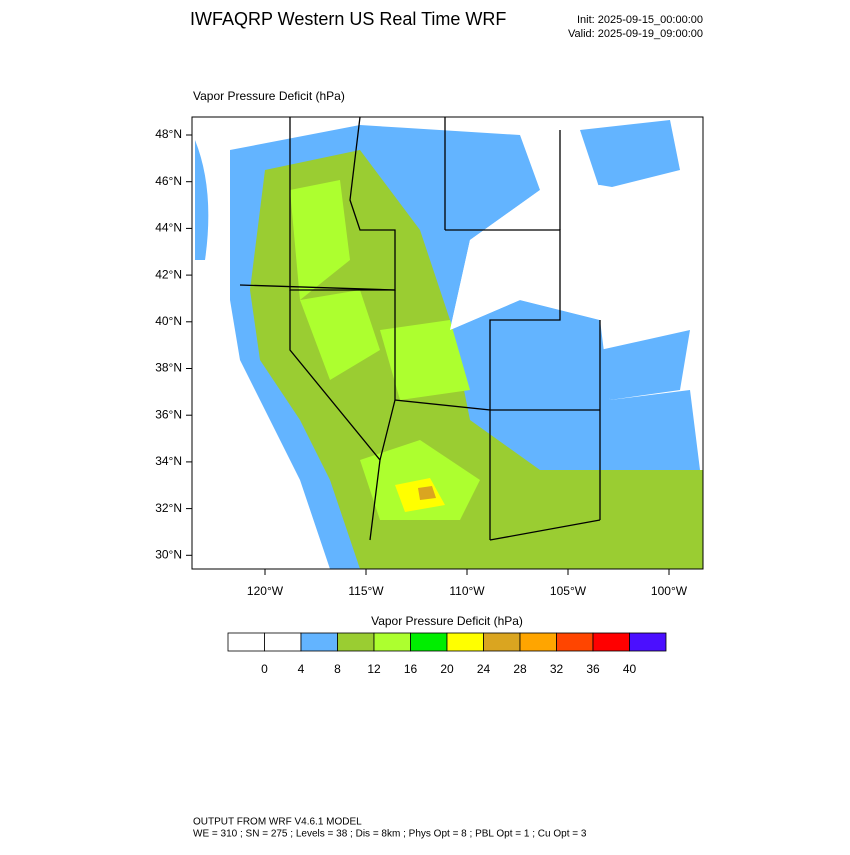 This screenshot has width=850, height=855. What do you see at coordinates (669, 591) in the screenshot?
I see `lon-label: 100°W` at bounding box center [669, 591].